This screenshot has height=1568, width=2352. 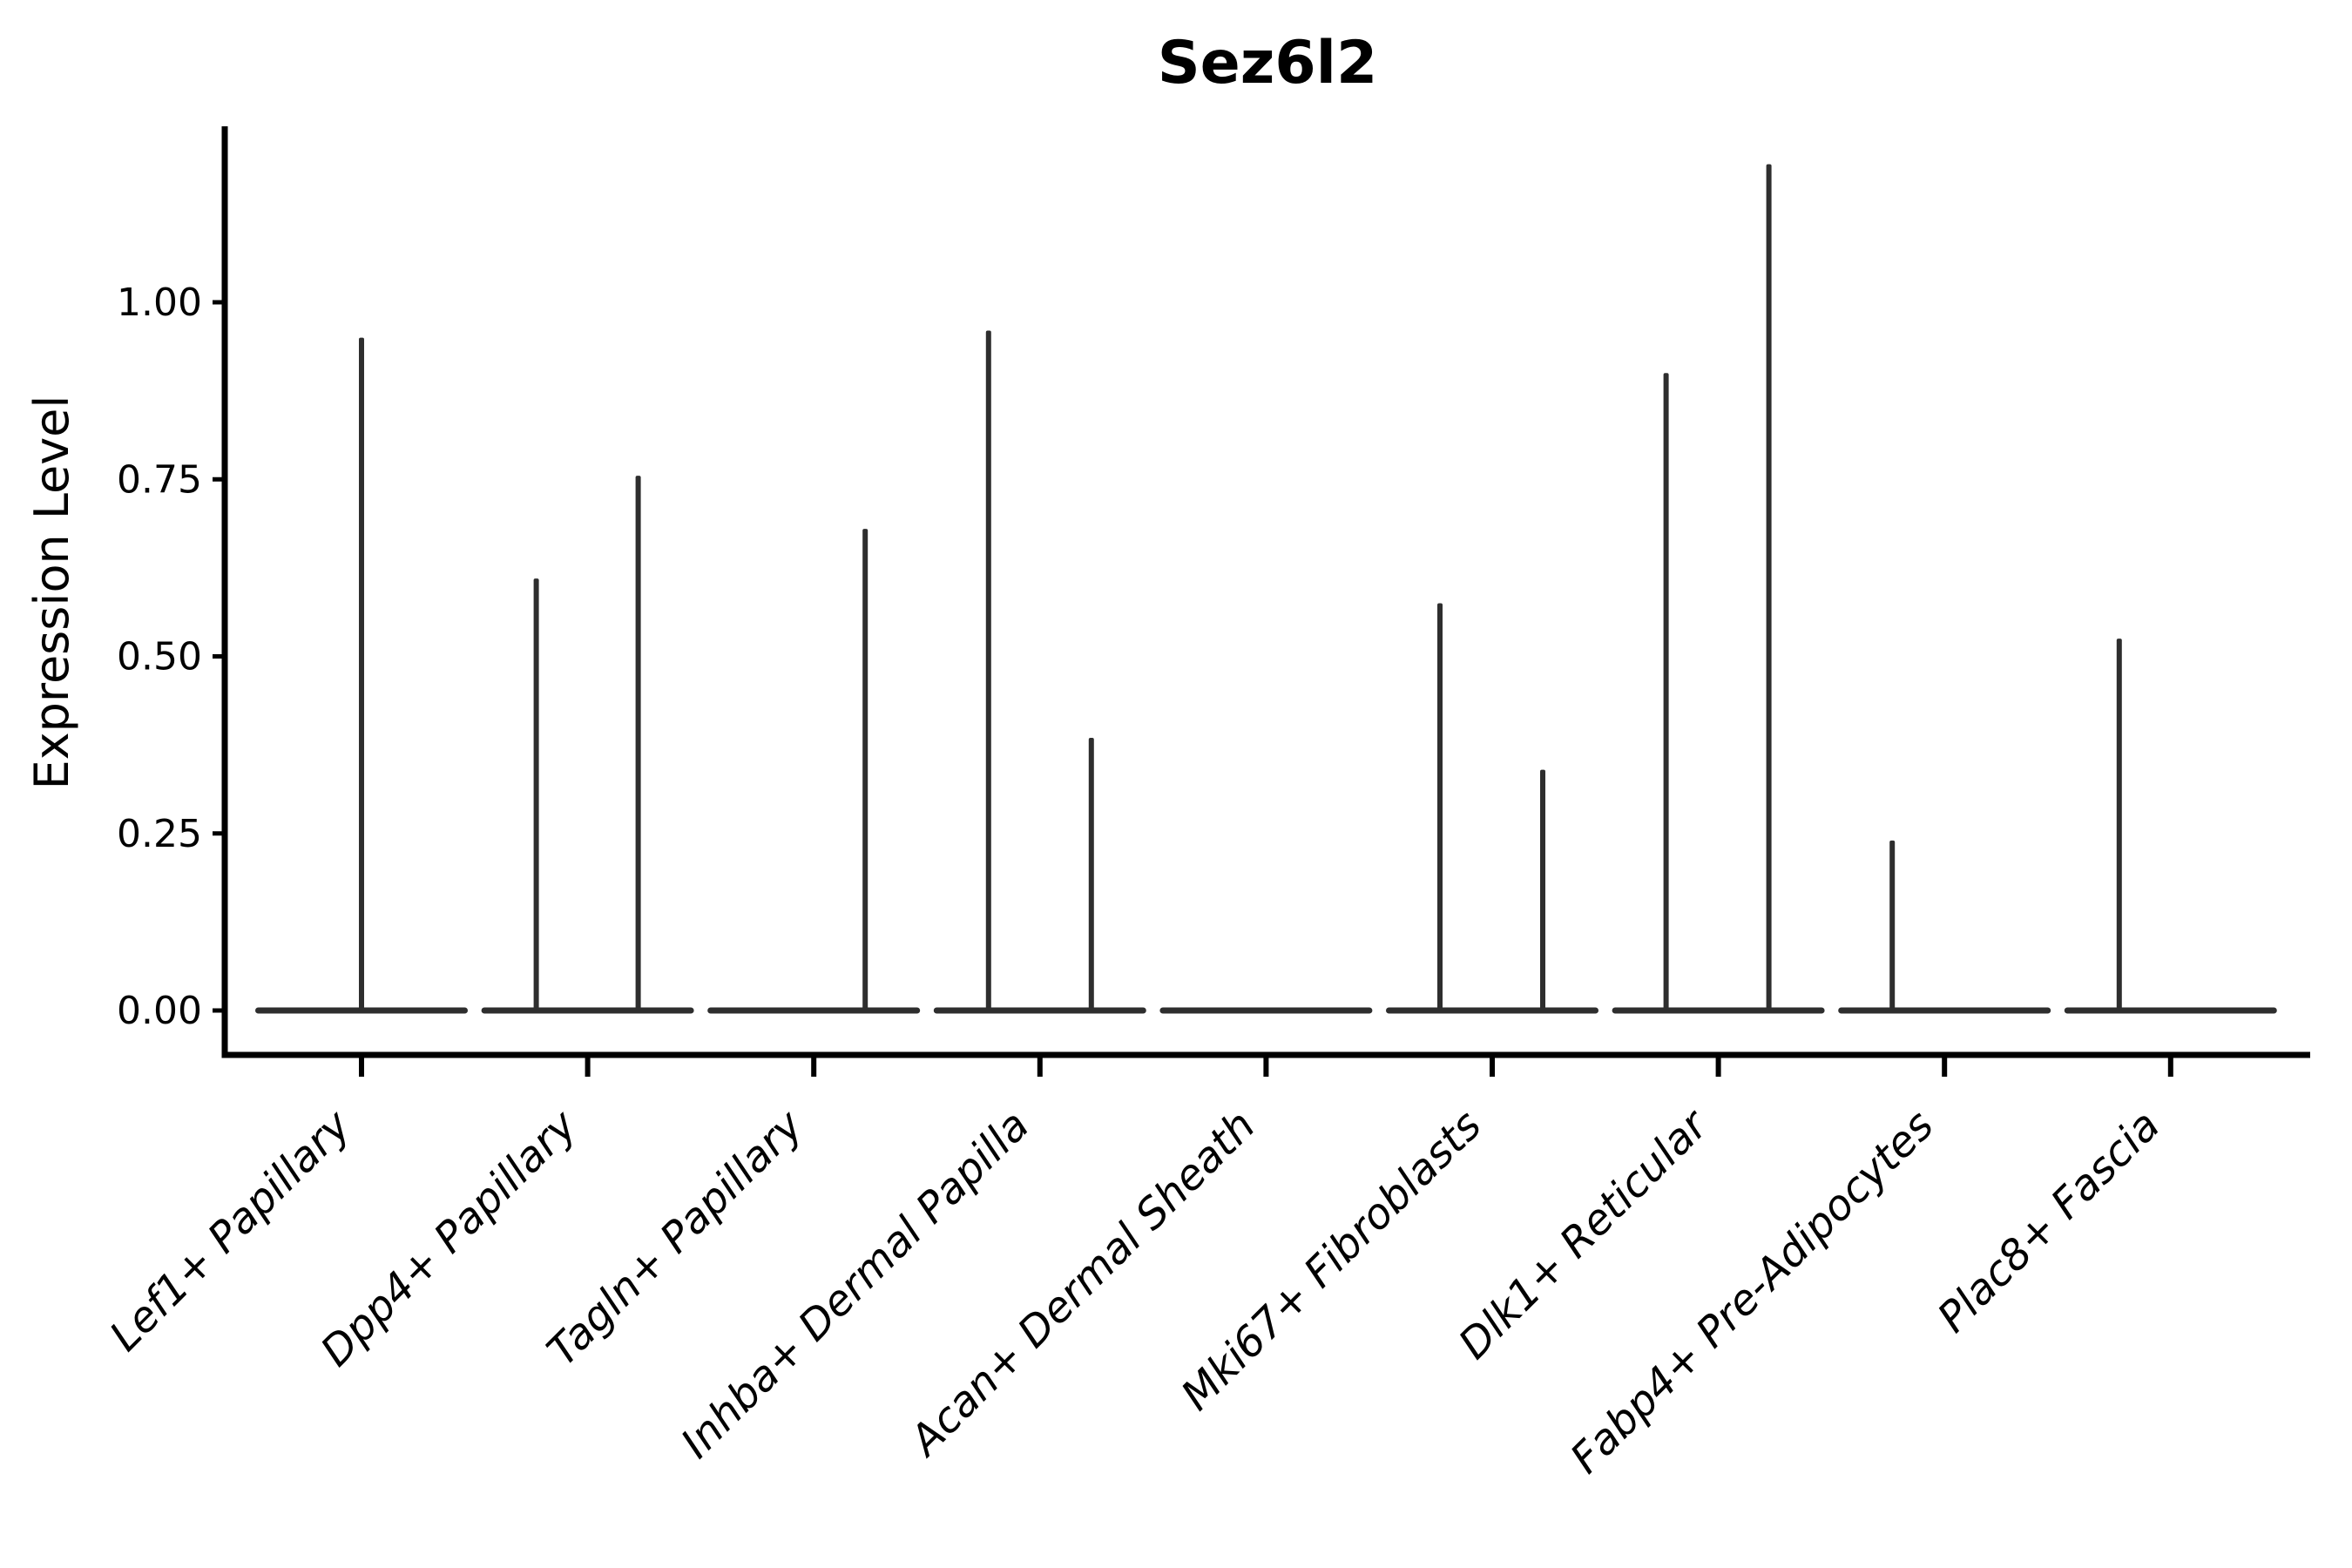 What do you see at coordinates (2049, 1221) in the screenshot?
I see `x-tick-label: Plac8+ Fascia` at bounding box center [2049, 1221].